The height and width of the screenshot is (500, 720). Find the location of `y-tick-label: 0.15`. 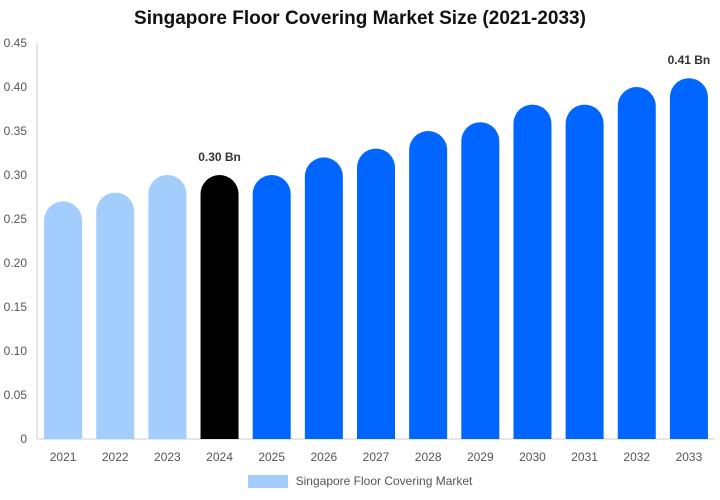

y-tick-label: 0.15 is located at coordinates (16, 307).